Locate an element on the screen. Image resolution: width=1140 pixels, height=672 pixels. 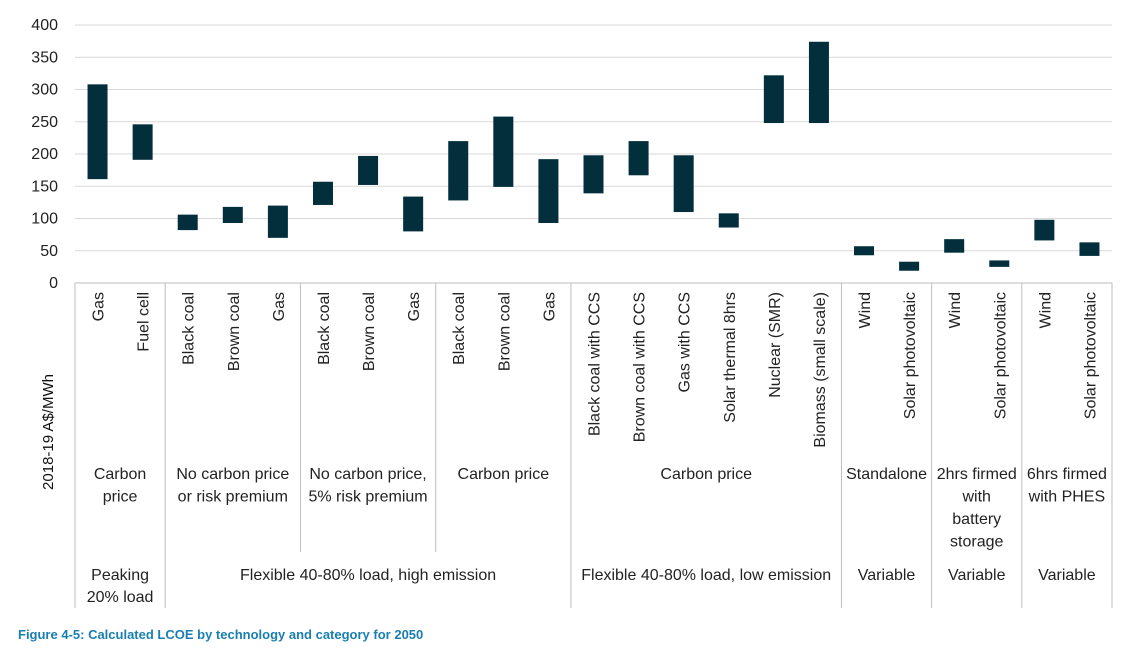
y-tick-label: 50 is located at coordinates (49, 251).